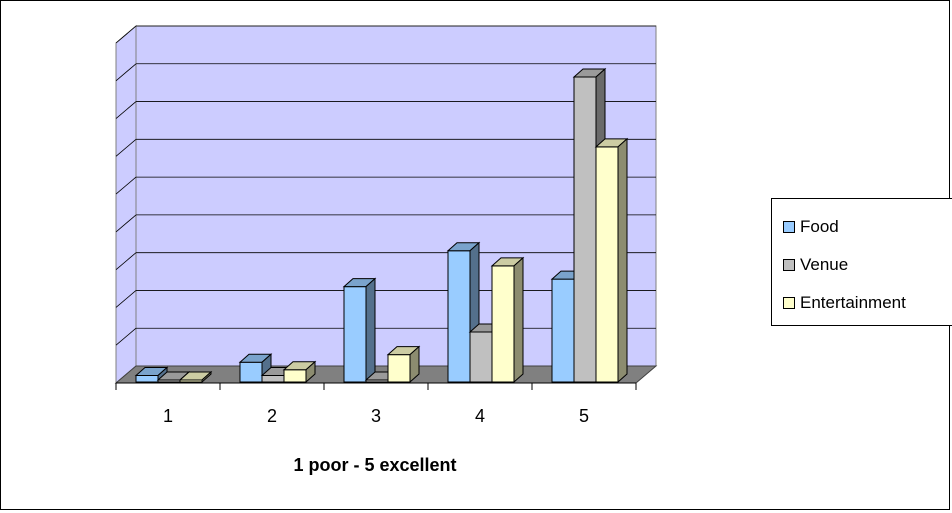  I want to click on side-wall, so click(126, 204).